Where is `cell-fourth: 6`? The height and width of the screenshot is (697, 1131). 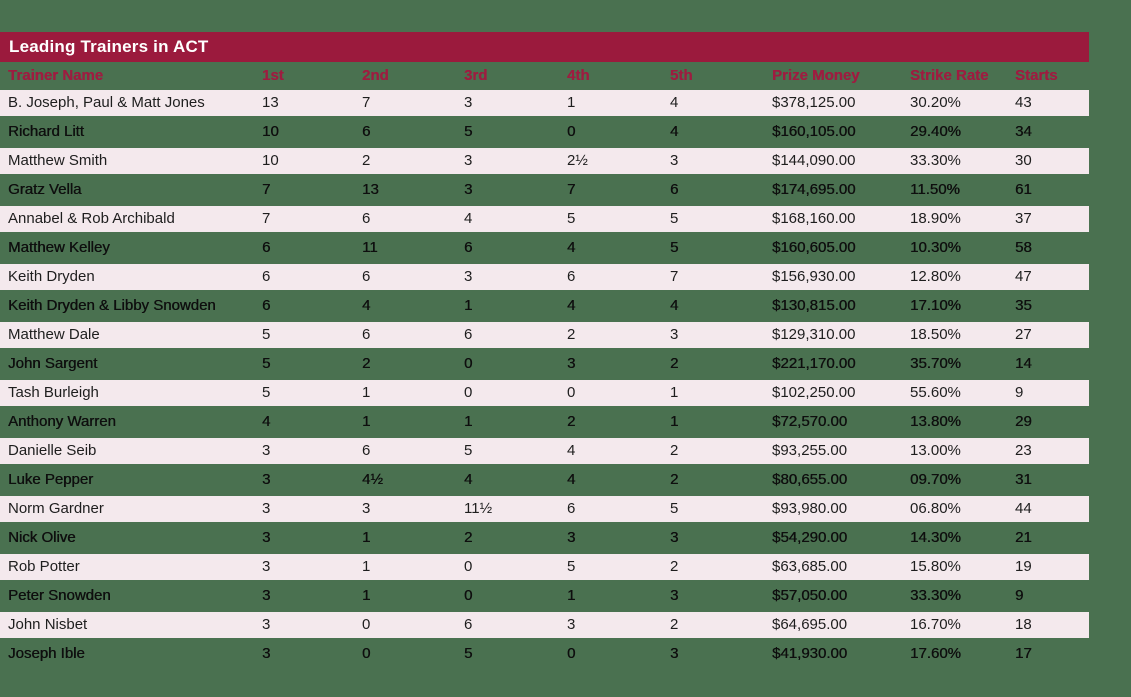 cell-fourth: 6 is located at coordinates (571, 508).